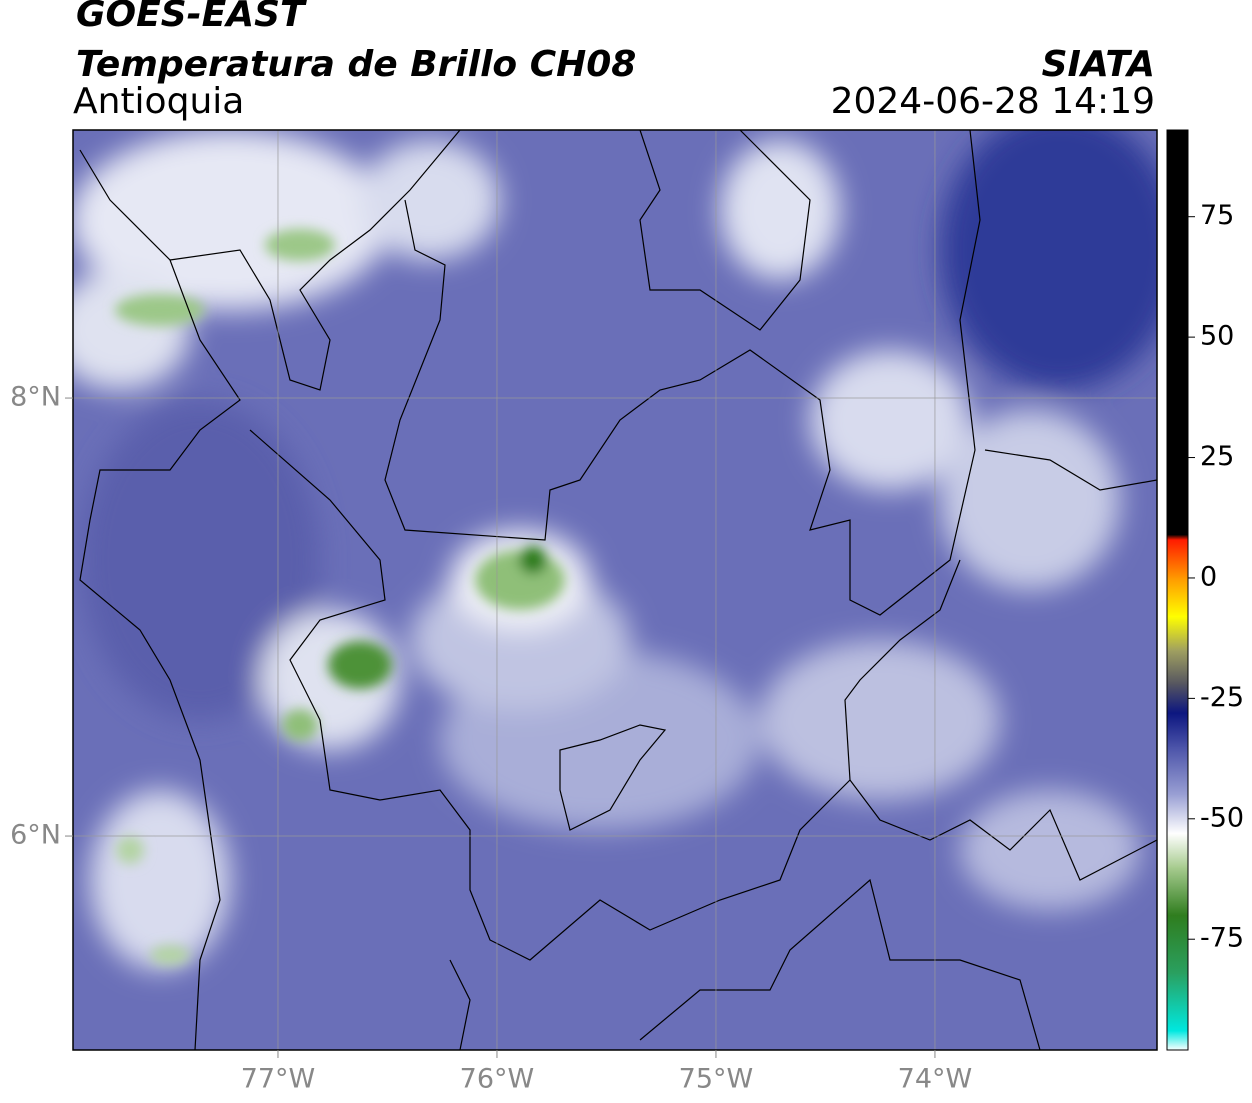 The width and height of the screenshot is (1252, 1103). Describe the element at coordinates (1217, 456) in the screenshot. I see `colorbar-tick-label: 25` at that location.